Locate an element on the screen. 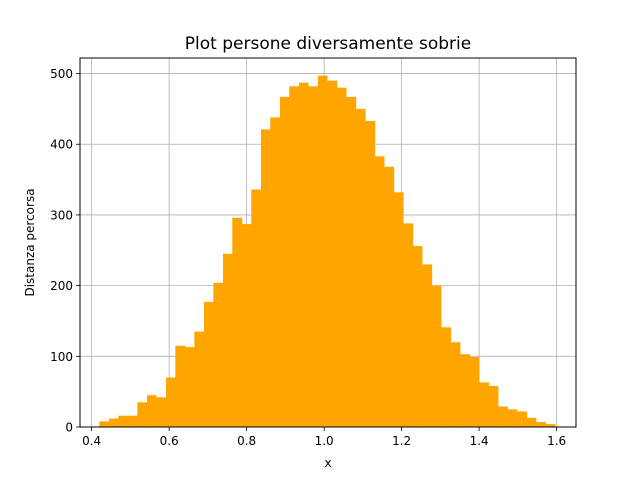 The height and width of the screenshot is (480, 640). x-tick-label: 1.0 is located at coordinates (324, 441).